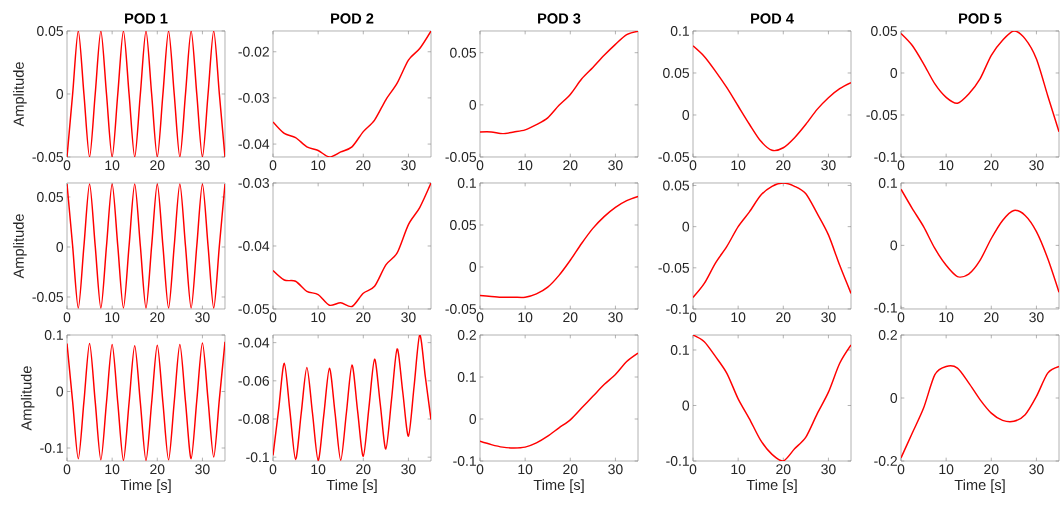 The height and width of the screenshot is (510, 1060). Describe the element at coordinates (254, 419) in the screenshot. I see `y-tick-label: -0.08` at that location.